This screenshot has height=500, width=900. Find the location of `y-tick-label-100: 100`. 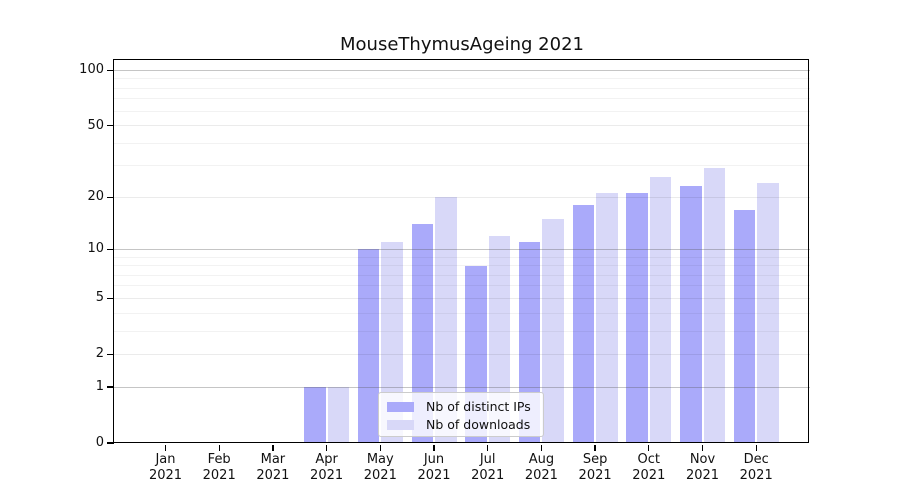

y-tick-label-100: 100 is located at coordinates (91, 70).